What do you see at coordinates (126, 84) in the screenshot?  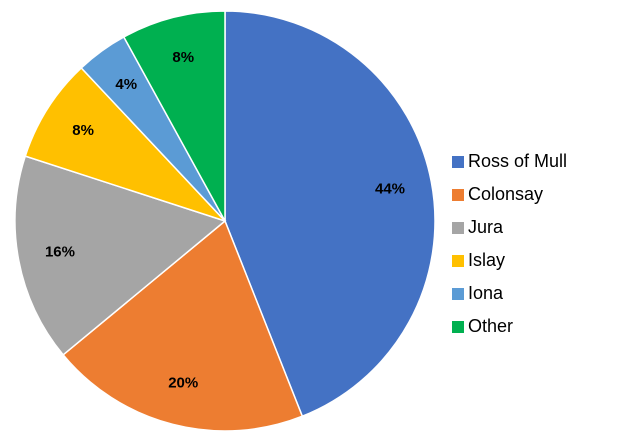 I see `data-label: 4%` at bounding box center [126, 84].